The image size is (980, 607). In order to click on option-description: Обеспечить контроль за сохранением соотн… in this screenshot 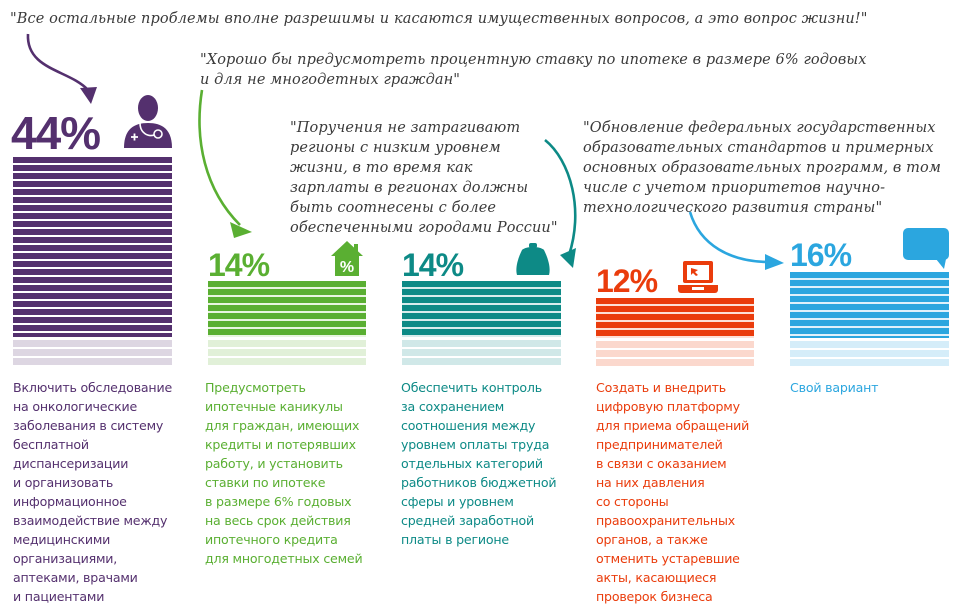, I will do `click(479, 463)`.